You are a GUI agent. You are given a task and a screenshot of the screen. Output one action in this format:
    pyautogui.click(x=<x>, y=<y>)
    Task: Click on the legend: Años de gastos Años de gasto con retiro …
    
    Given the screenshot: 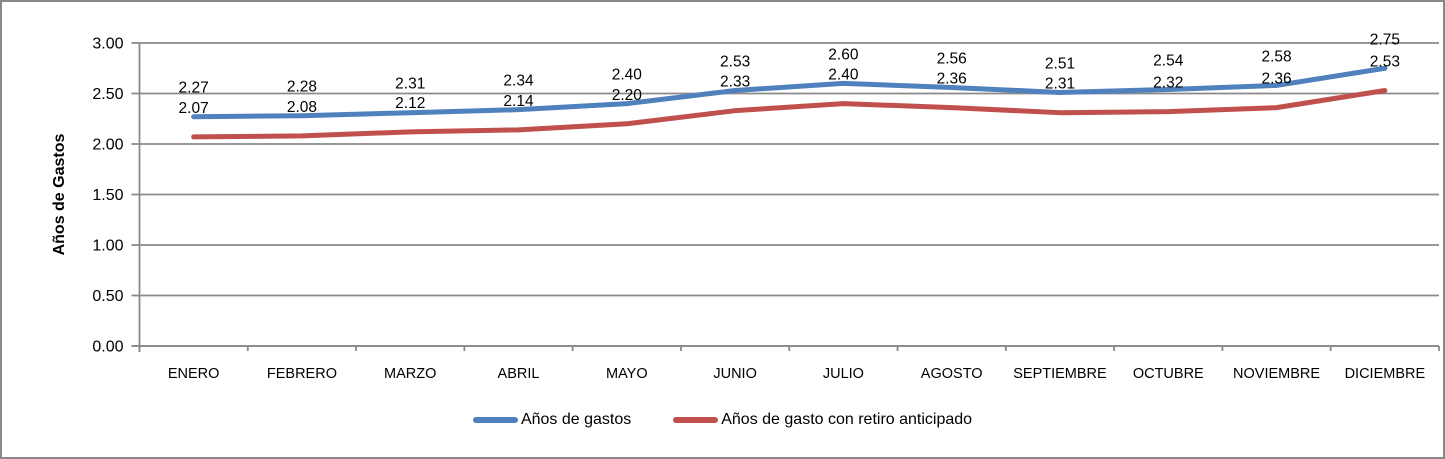 What is the action you would take?
    pyautogui.click(x=722, y=420)
    